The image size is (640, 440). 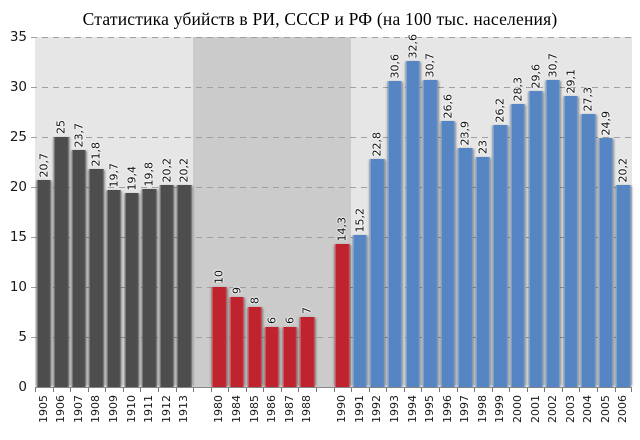 What do you see at coordinates (535, 409) in the screenshot?
I see `x-tick-label-2001: 2001` at bounding box center [535, 409].